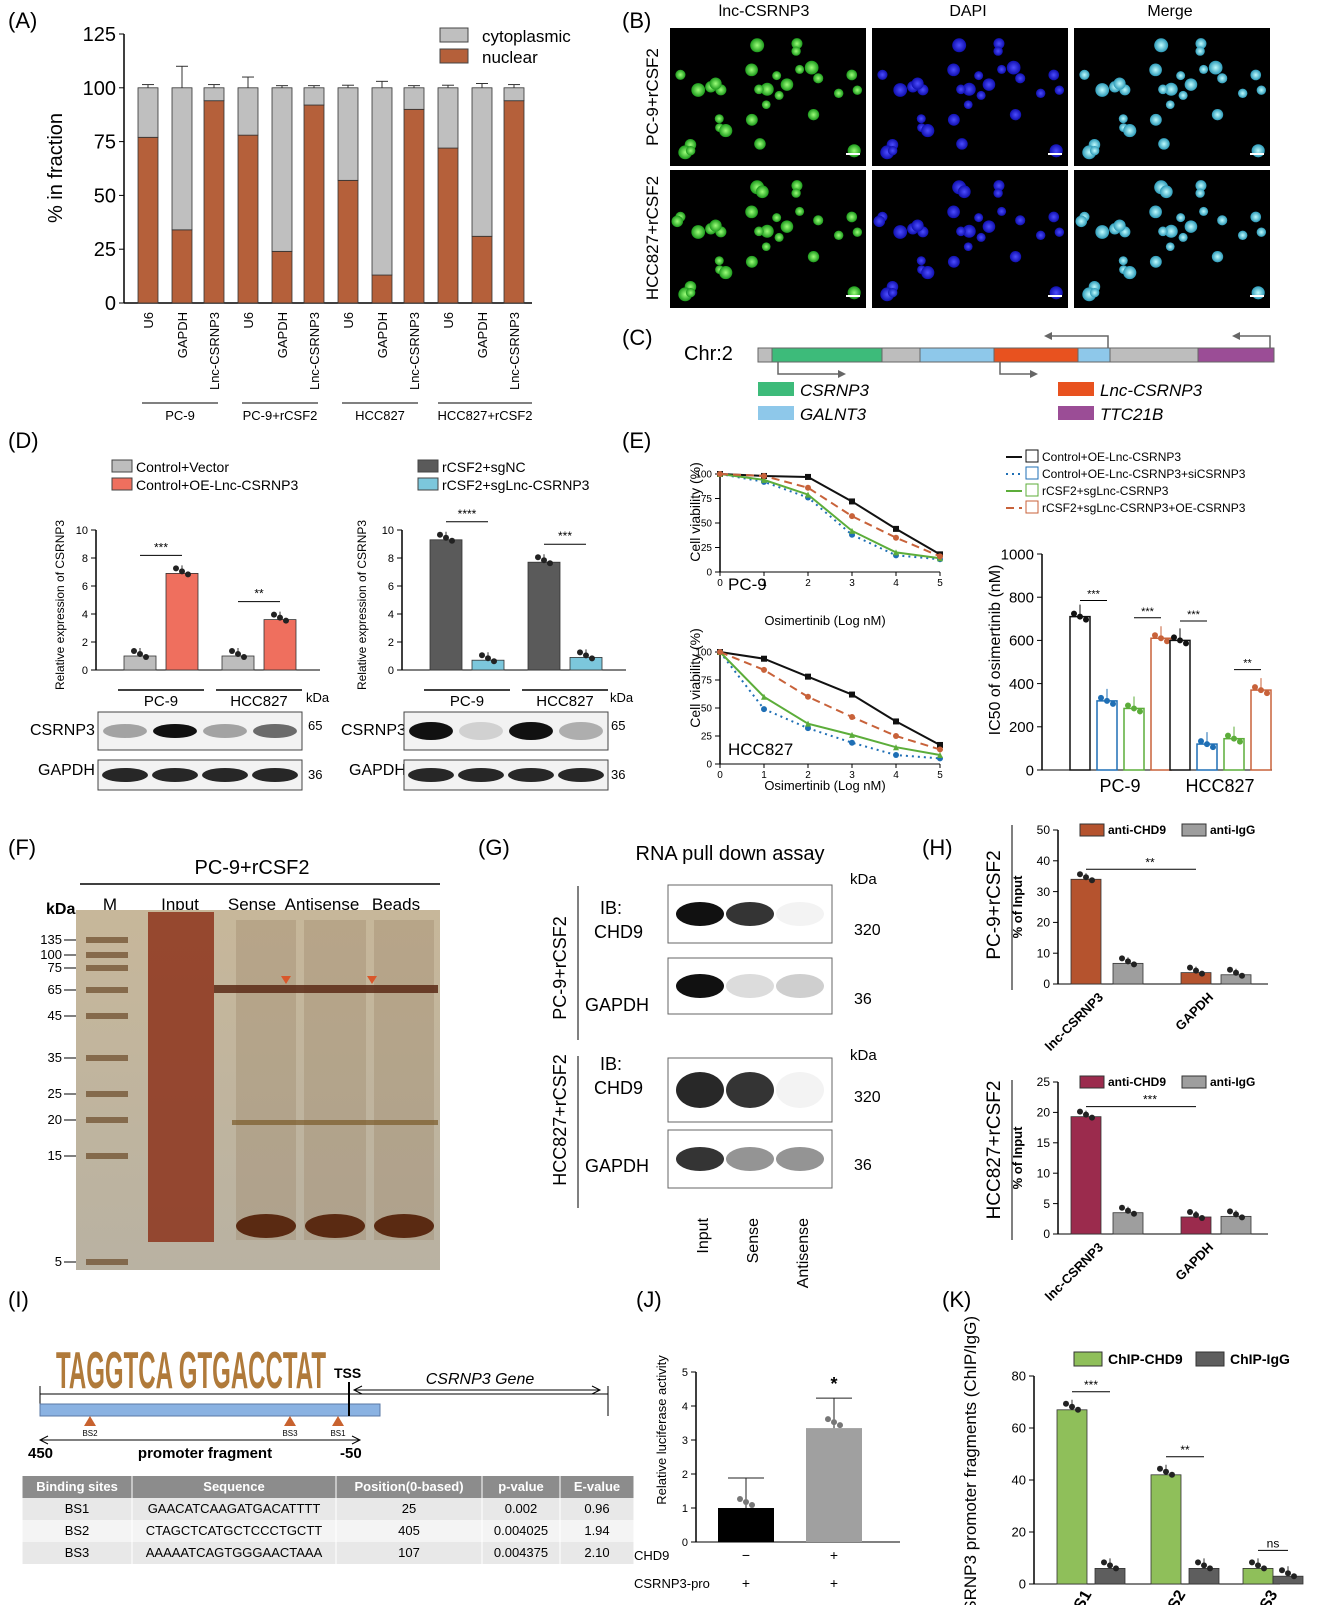 Image resolution: width=1328 pixels, height=1605 pixels. I want to click on h-pc9-legend-swatch, so click(1092, 830).